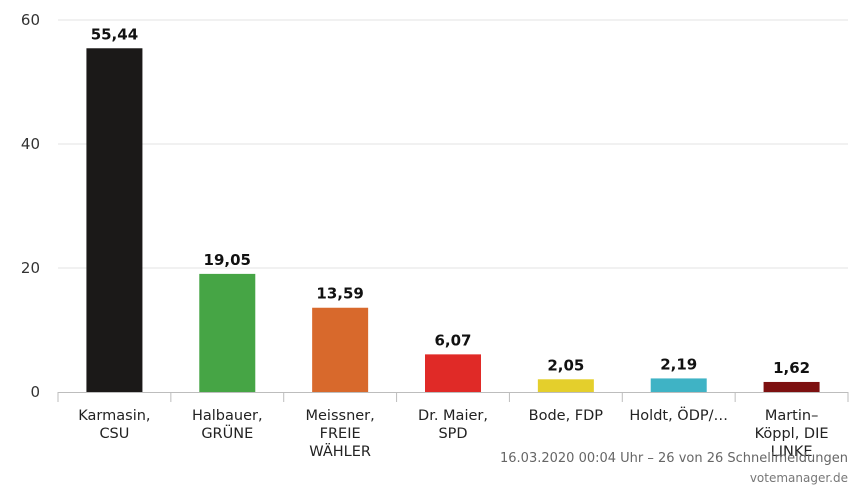 Image resolution: width=855 pixels, height=485 pixels. What do you see at coordinates (792, 434) in the screenshot?
I see `category-label: Köppl, DIE` at bounding box center [792, 434].